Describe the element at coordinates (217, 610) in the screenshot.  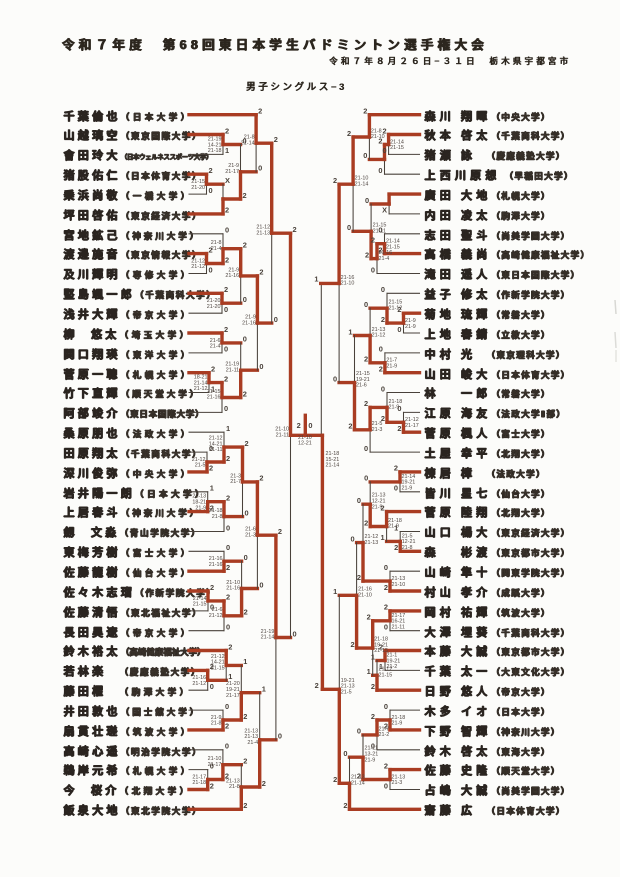
I see `svg-text: 21-6` at that location.